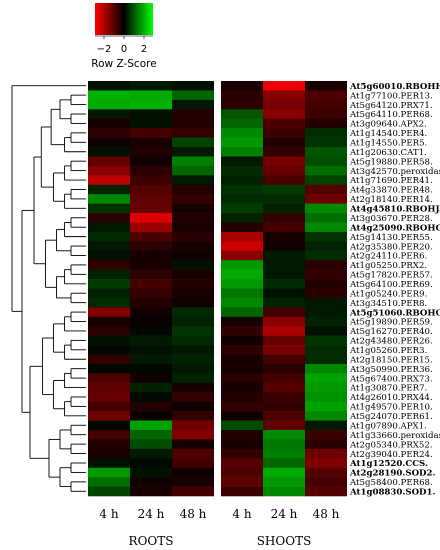 This screenshot has height=550, width=440. Describe the element at coordinates (391, 181) in the screenshot. I see `gene-label: At1g71690.PER41.` at that location.